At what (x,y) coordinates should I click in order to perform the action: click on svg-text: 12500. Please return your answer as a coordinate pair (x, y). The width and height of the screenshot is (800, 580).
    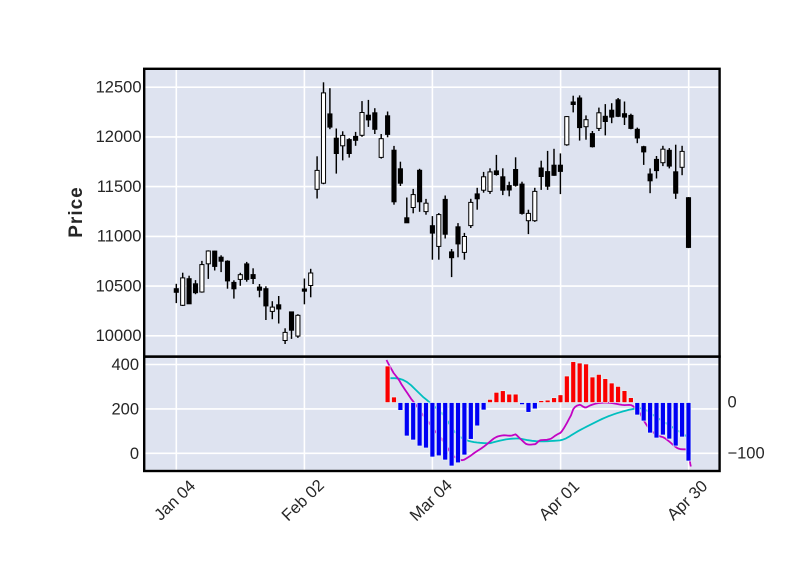
    Looking at the image, I should click on (119, 88).